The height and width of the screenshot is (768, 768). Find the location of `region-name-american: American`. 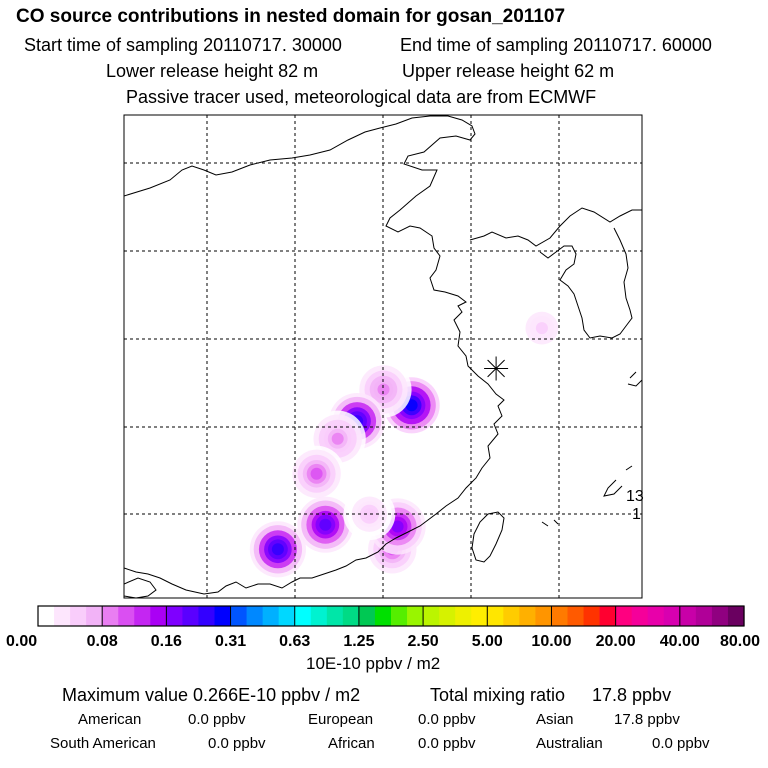

region-name-american: American is located at coordinates (110, 719).